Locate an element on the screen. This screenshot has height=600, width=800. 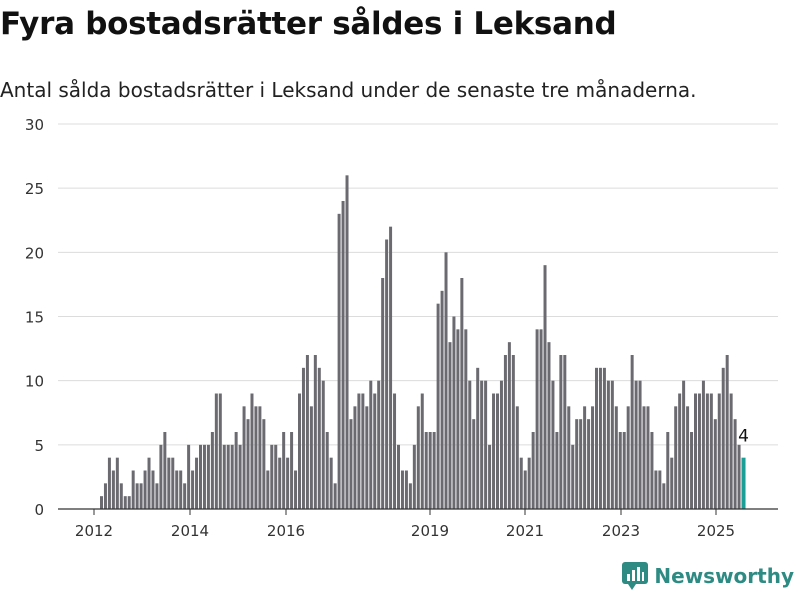
y-tick-label: 5 is located at coordinates (39, 446).